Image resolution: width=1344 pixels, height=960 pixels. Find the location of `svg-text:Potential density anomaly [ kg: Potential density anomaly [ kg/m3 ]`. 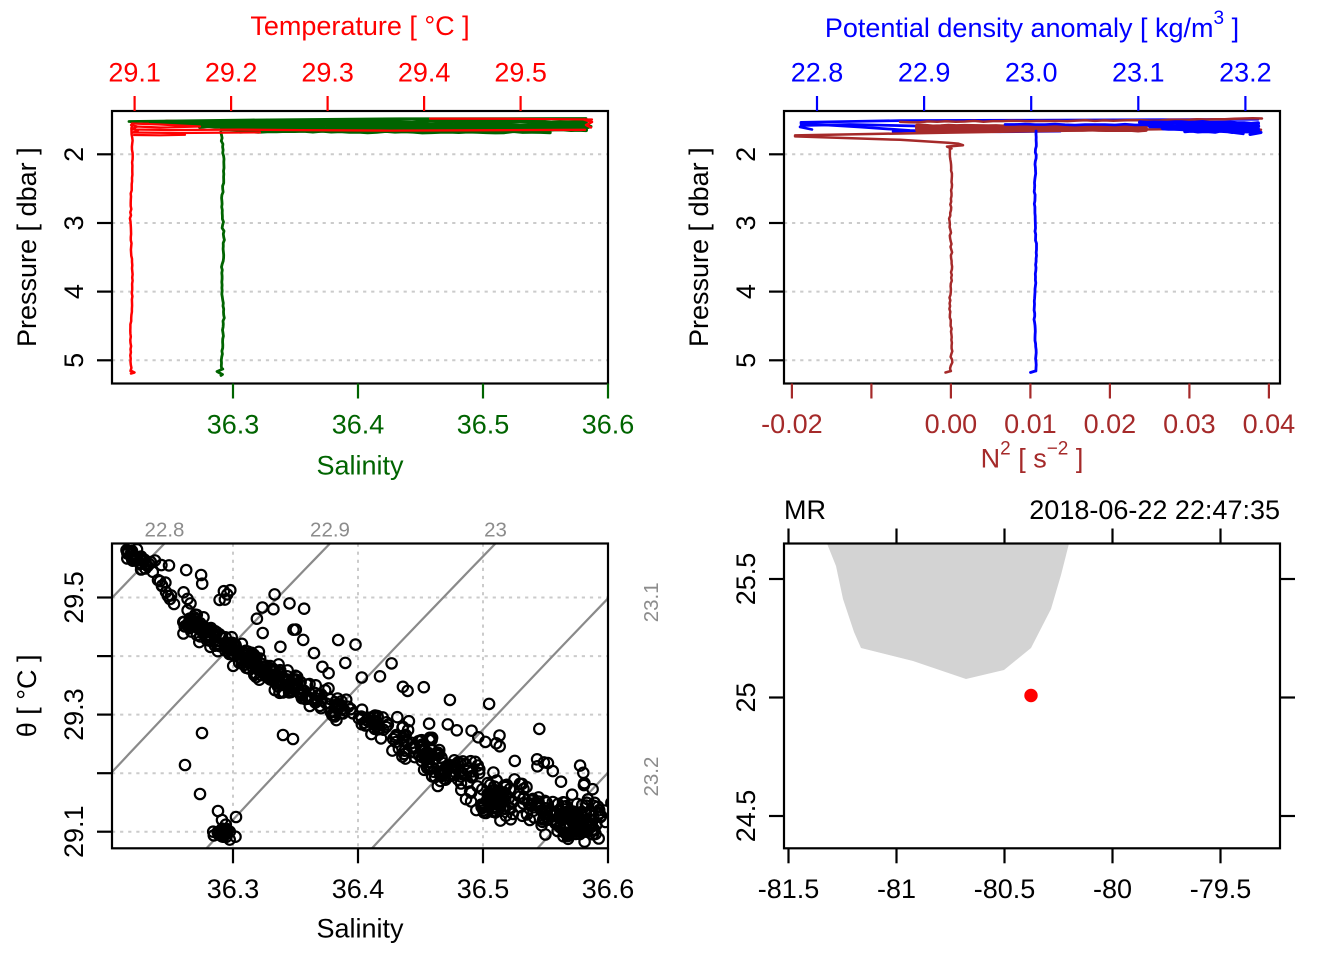

svg-text:Potential density anomaly [ kg: Potential density anomaly [ kg/m3 ] is located at coordinates (1032, 25).